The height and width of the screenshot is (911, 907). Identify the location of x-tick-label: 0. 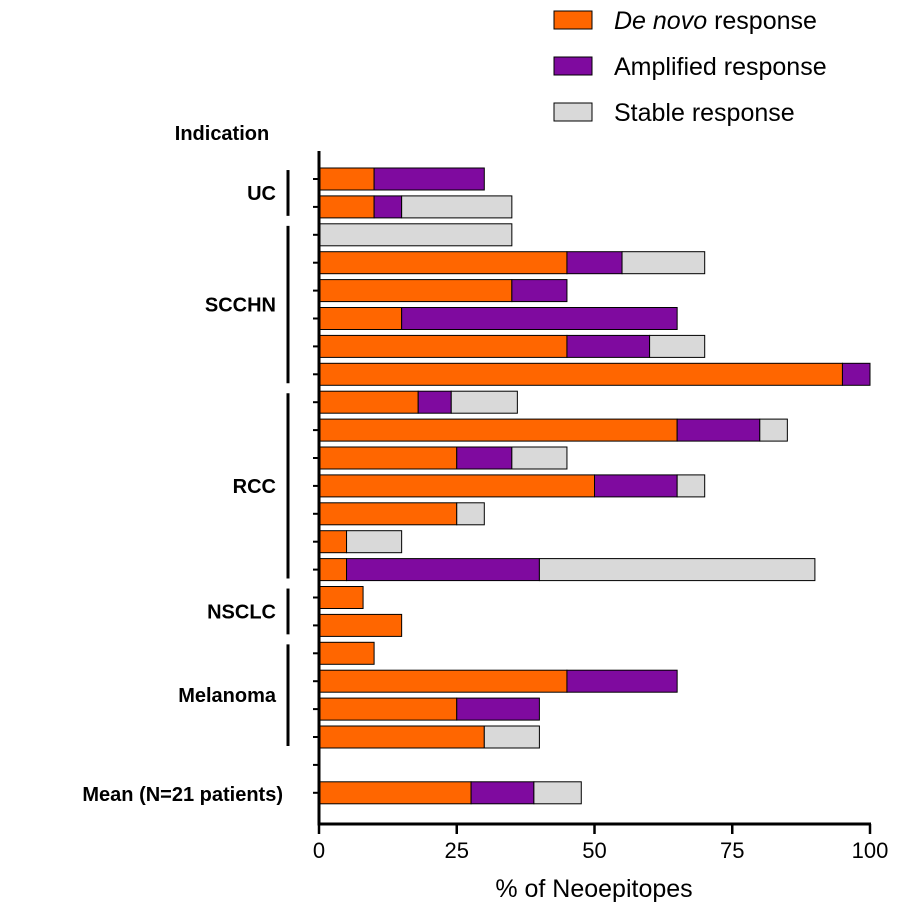
(319, 850).